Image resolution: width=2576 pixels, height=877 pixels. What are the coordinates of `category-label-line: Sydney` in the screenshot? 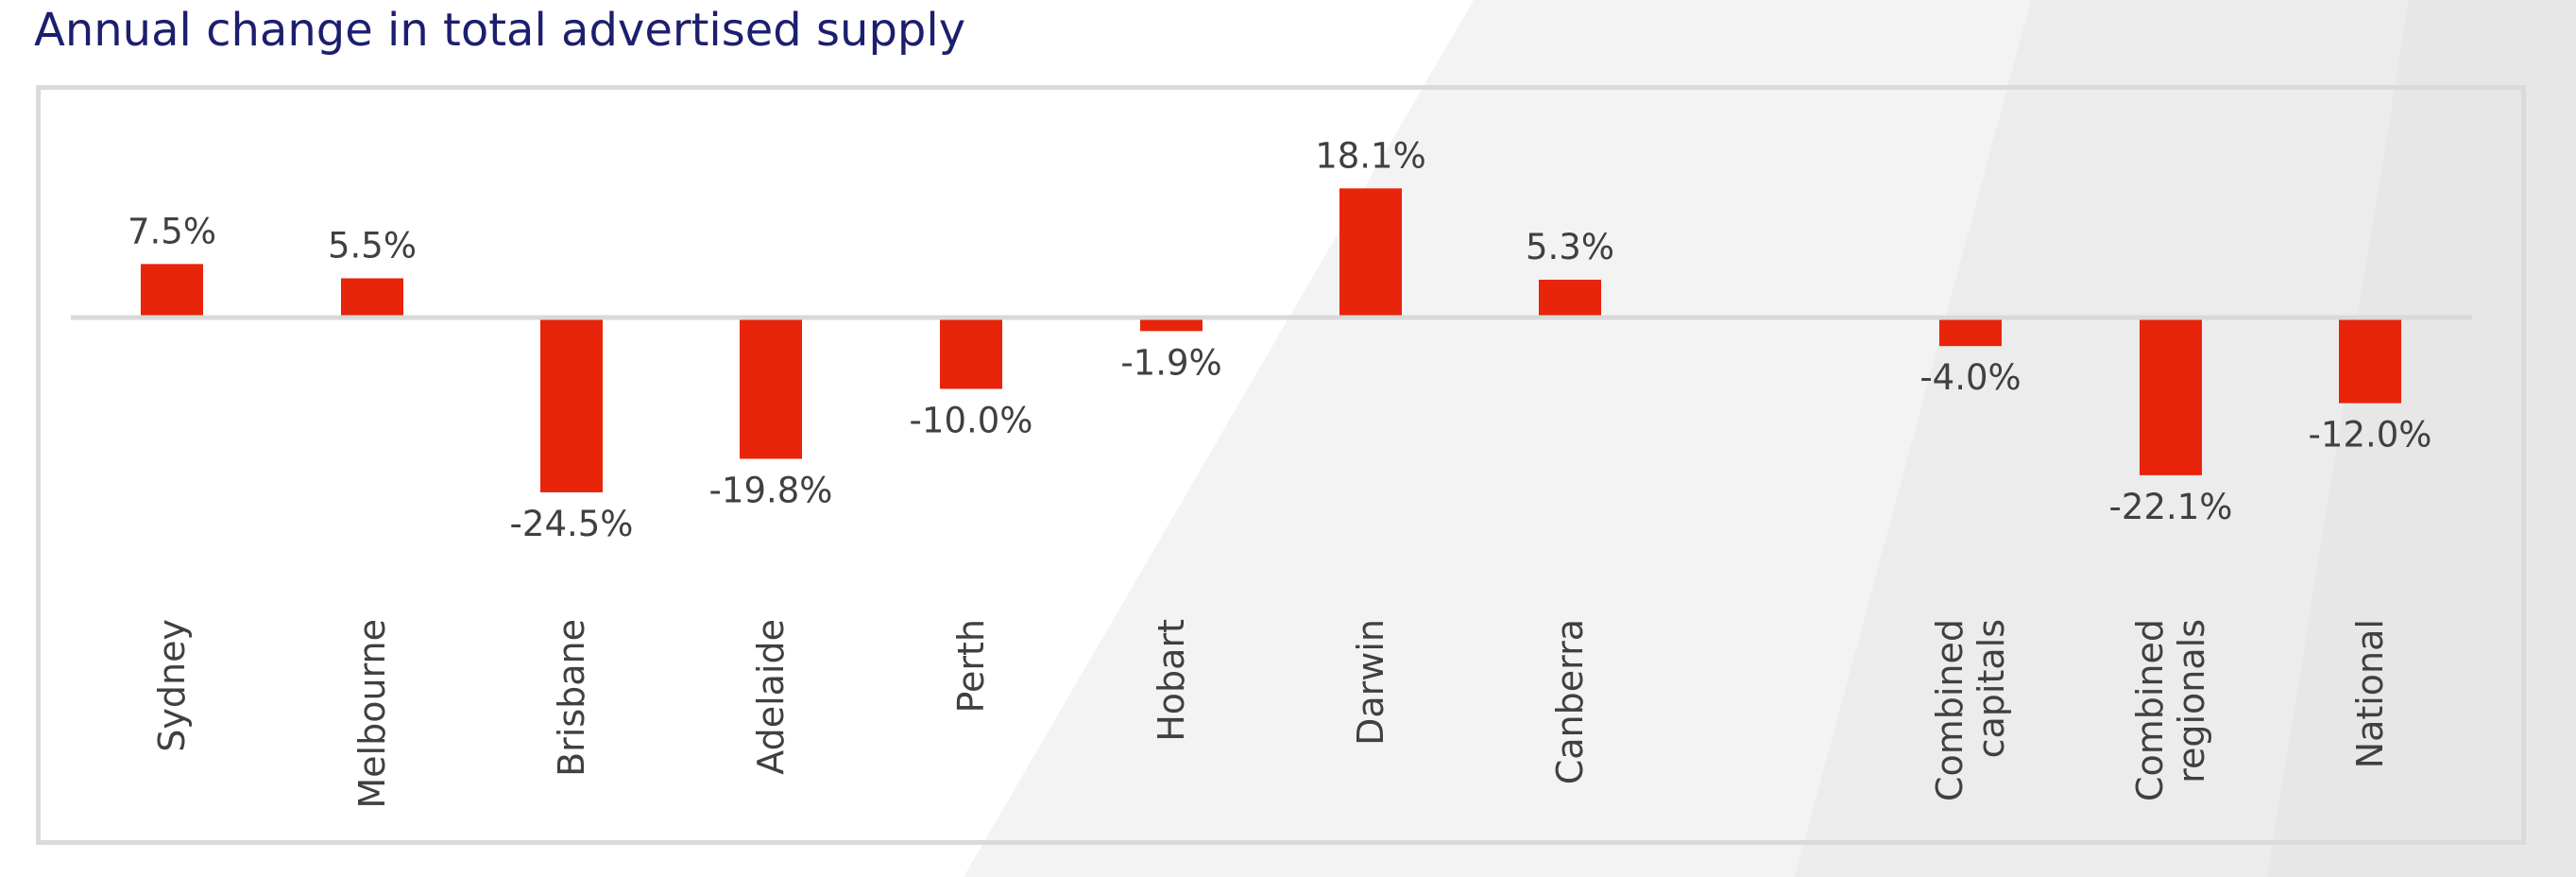 It's located at (172, 685).